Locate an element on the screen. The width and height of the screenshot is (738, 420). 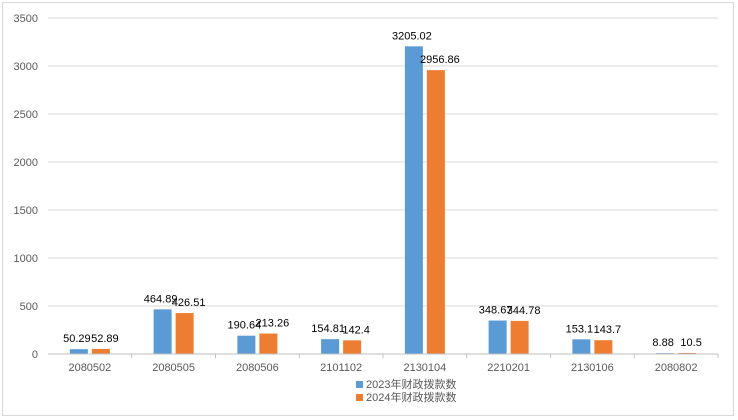
data-label: 344.78 is located at coordinates (524, 311).